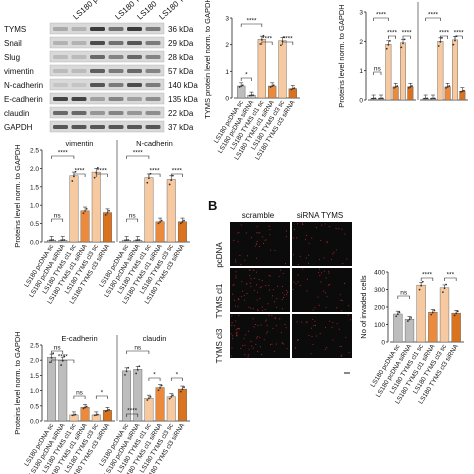 Image resolution: width=474 pixels, height=474 pixels. Describe the element at coordinates (154, 143) in the screenshot. I see `group-label: N-cadherin` at that location.